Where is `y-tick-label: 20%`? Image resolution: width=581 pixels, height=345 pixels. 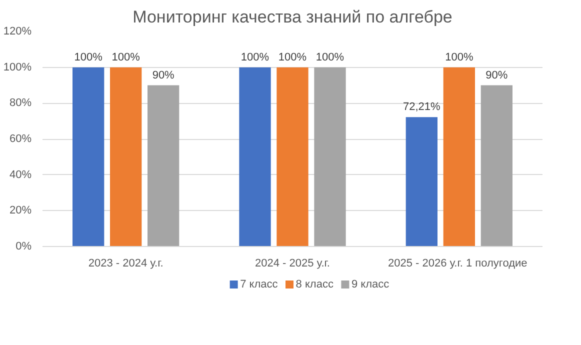 y-tick-label: 20% is located at coordinates (20, 210).